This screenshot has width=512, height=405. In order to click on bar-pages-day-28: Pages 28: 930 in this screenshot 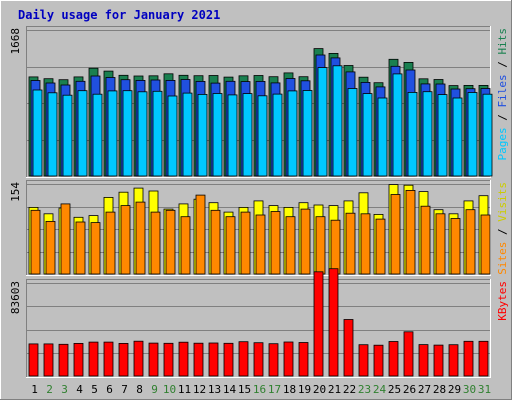, I will do `click(442, 135)`.